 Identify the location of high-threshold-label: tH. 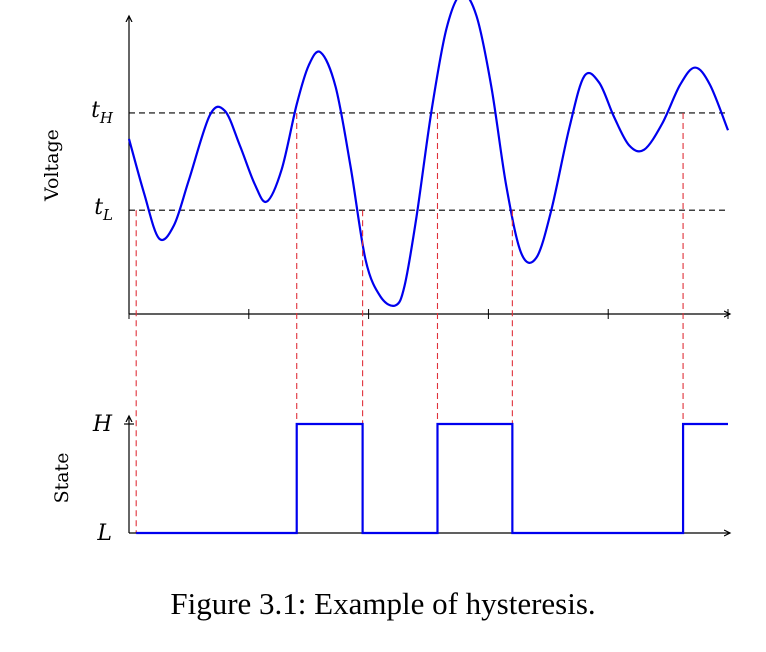
(102, 112).